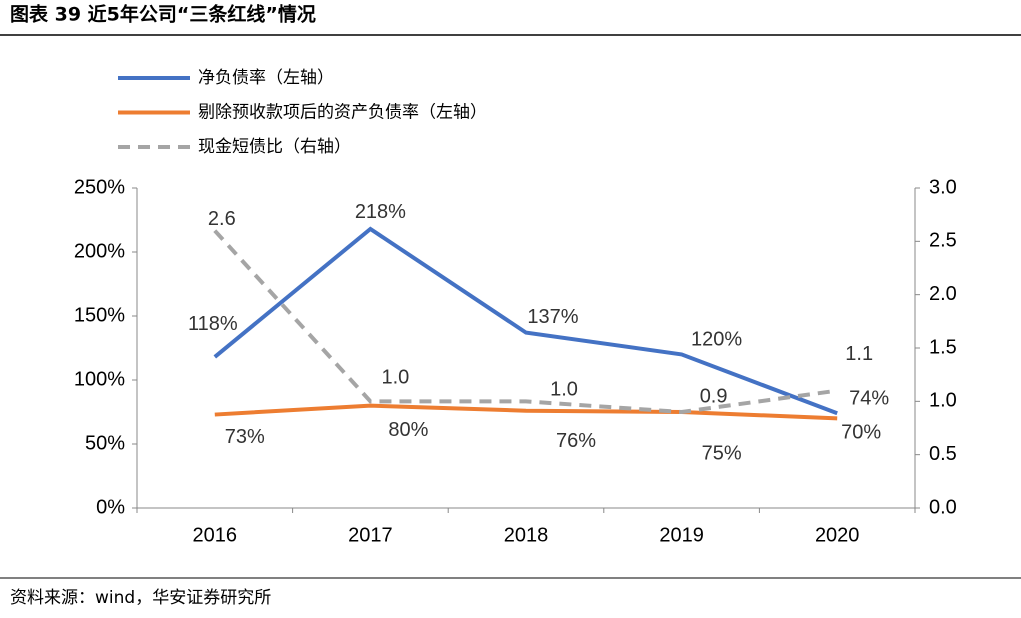  Describe the element at coordinates (380, 212) in the screenshot. I see `data-label: 218%` at that location.